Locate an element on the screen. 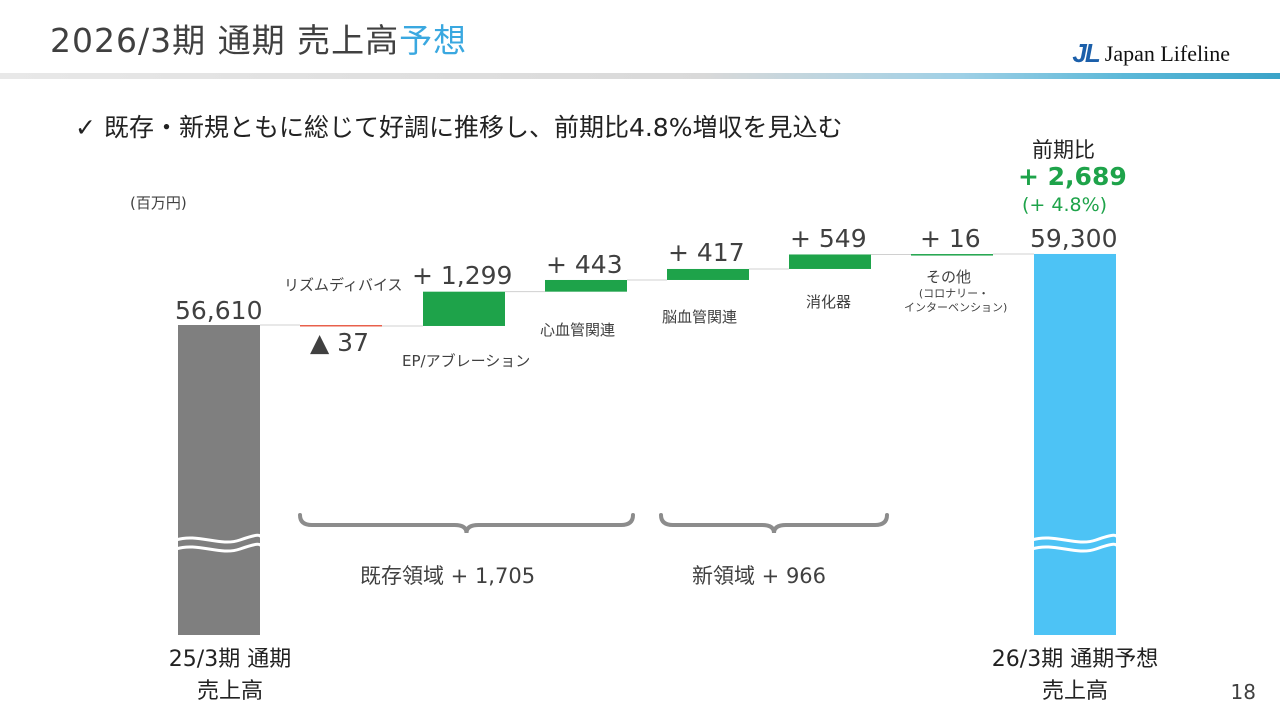 The image size is (1280, 720). headline: ✓ 既存・新規ともに総じて好調に推移し、前期比4.8%増収を見込む is located at coordinates (458, 126).